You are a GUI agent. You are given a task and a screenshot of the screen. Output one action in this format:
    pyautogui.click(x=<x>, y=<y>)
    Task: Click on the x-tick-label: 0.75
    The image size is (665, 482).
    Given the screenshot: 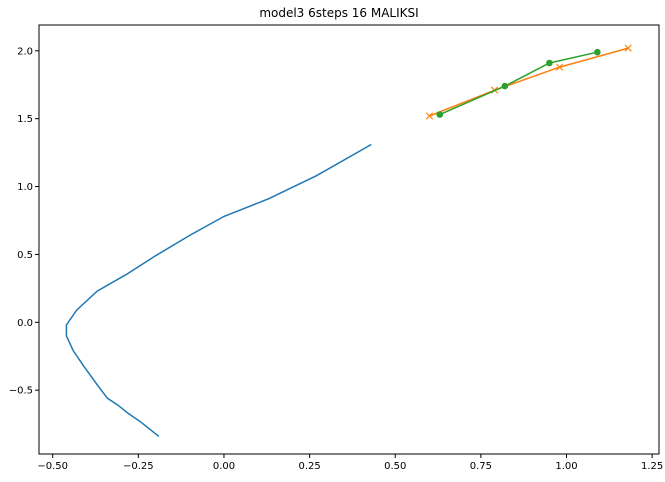 What is the action you would take?
    pyautogui.click(x=481, y=466)
    